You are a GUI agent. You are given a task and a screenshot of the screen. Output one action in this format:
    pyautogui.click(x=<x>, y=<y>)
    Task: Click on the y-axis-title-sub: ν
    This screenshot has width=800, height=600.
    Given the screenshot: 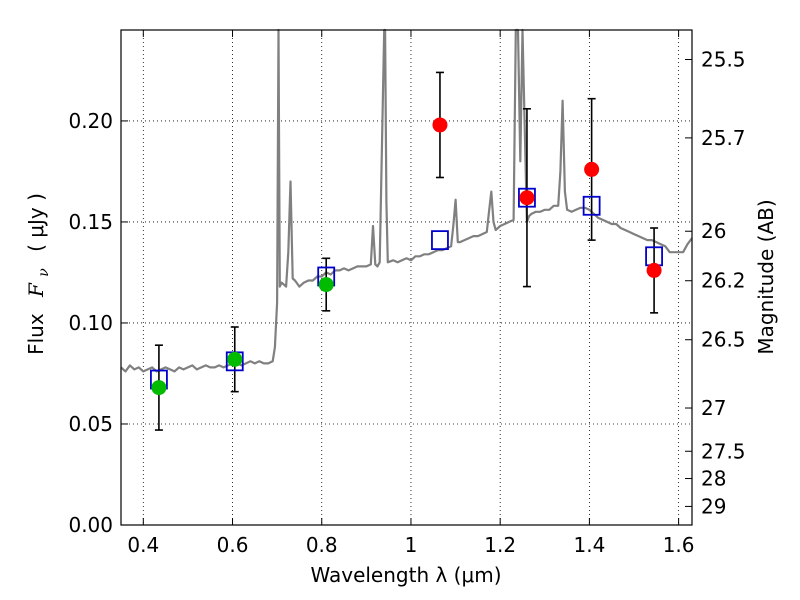 What is the action you would take?
    pyautogui.click(x=44, y=272)
    